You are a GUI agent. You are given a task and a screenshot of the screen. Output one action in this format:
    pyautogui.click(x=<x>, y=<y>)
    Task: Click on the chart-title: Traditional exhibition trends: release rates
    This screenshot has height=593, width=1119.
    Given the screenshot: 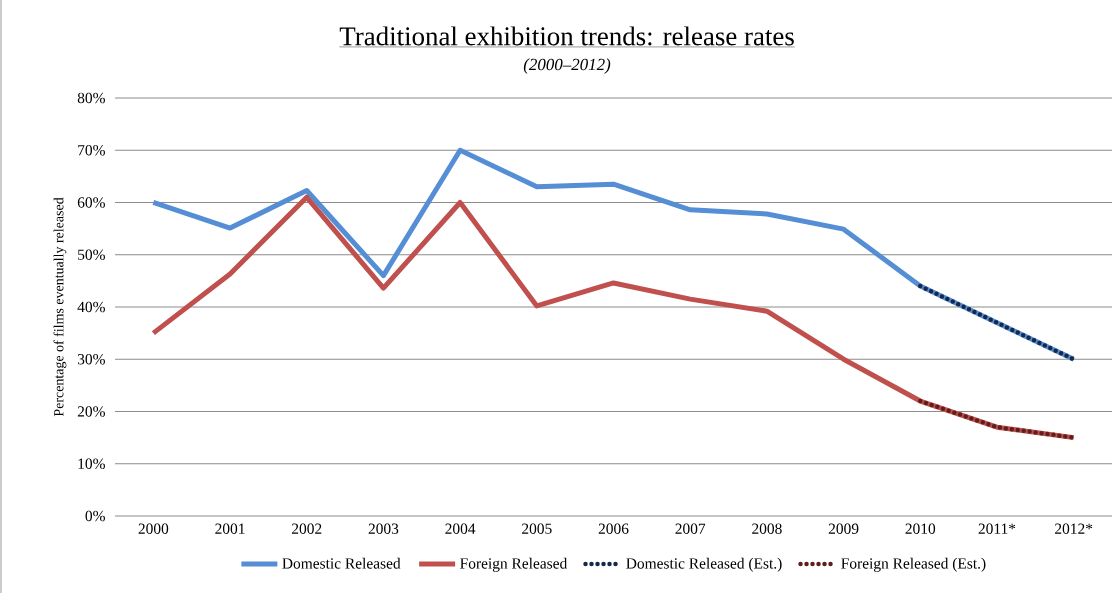 What is the action you would take?
    pyautogui.click(x=566, y=36)
    